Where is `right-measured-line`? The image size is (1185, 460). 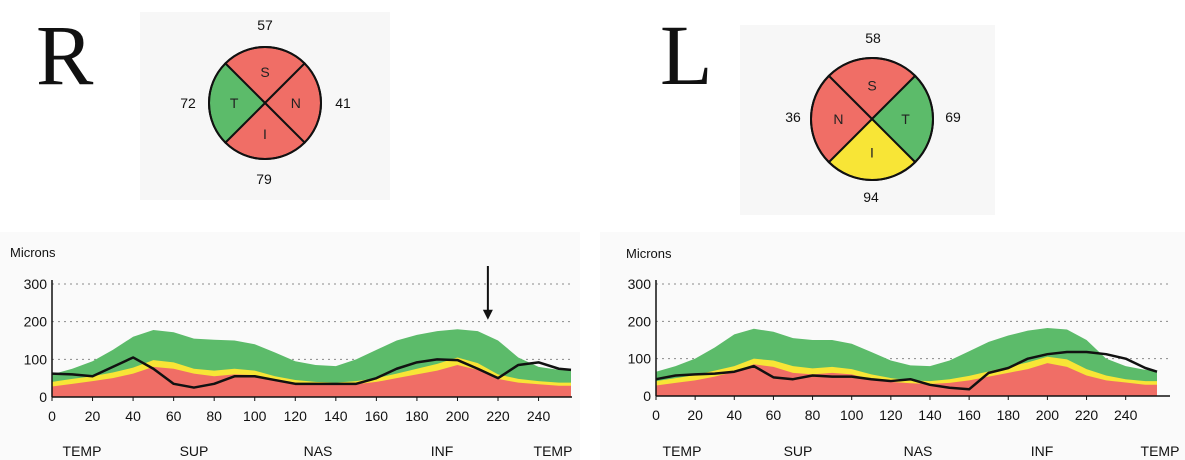
right-measured-line is located at coordinates (311, 372).